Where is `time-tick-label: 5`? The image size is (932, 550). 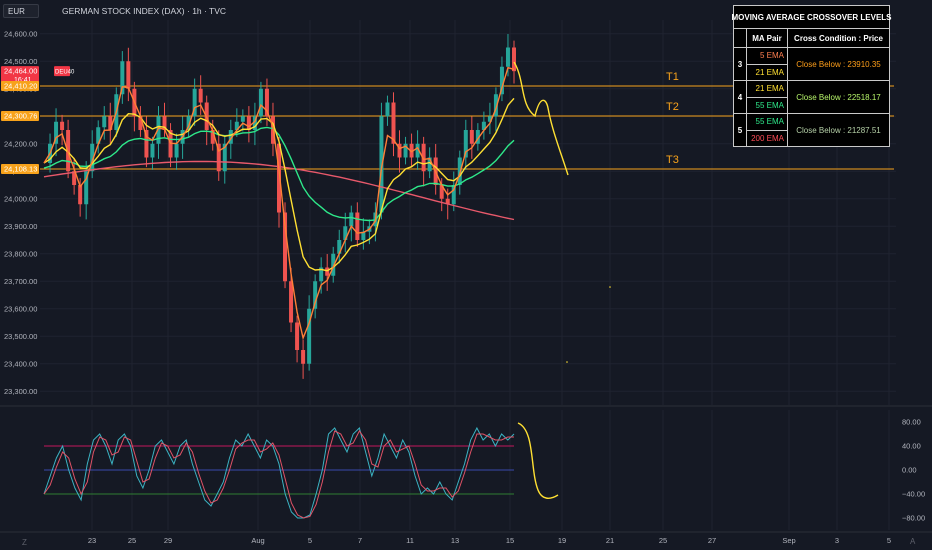 time-tick-label: 5 is located at coordinates (310, 540).